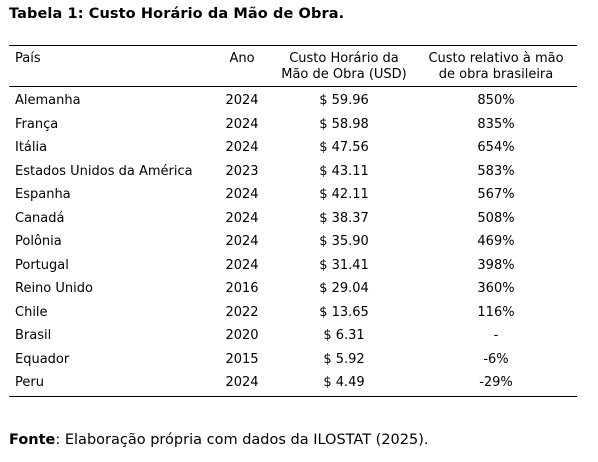  Describe the element at coordinates (48, 101) in the screenshot. I see `cell-country: Alemanha` at that location.